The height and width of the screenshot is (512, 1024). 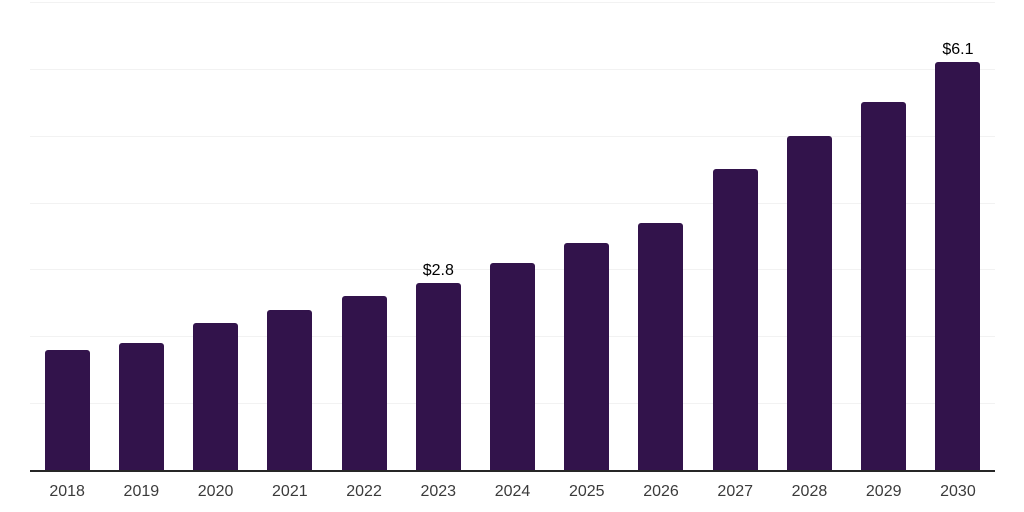 I want to click on bar-group-2030: $6.1, so click(x=958, y=236).